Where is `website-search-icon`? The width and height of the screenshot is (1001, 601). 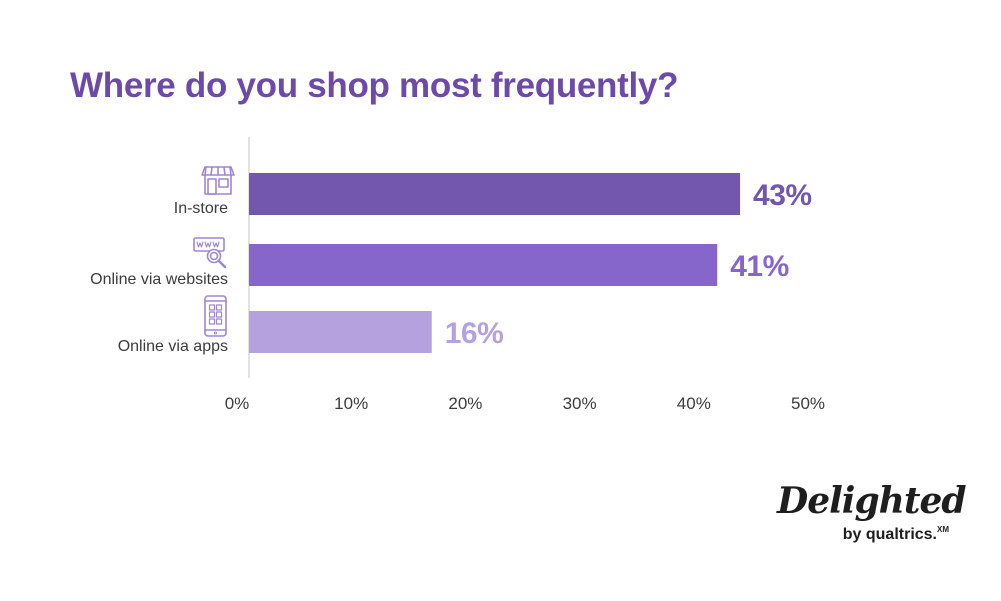 website-search-icon is located at coordinates (210, 253).